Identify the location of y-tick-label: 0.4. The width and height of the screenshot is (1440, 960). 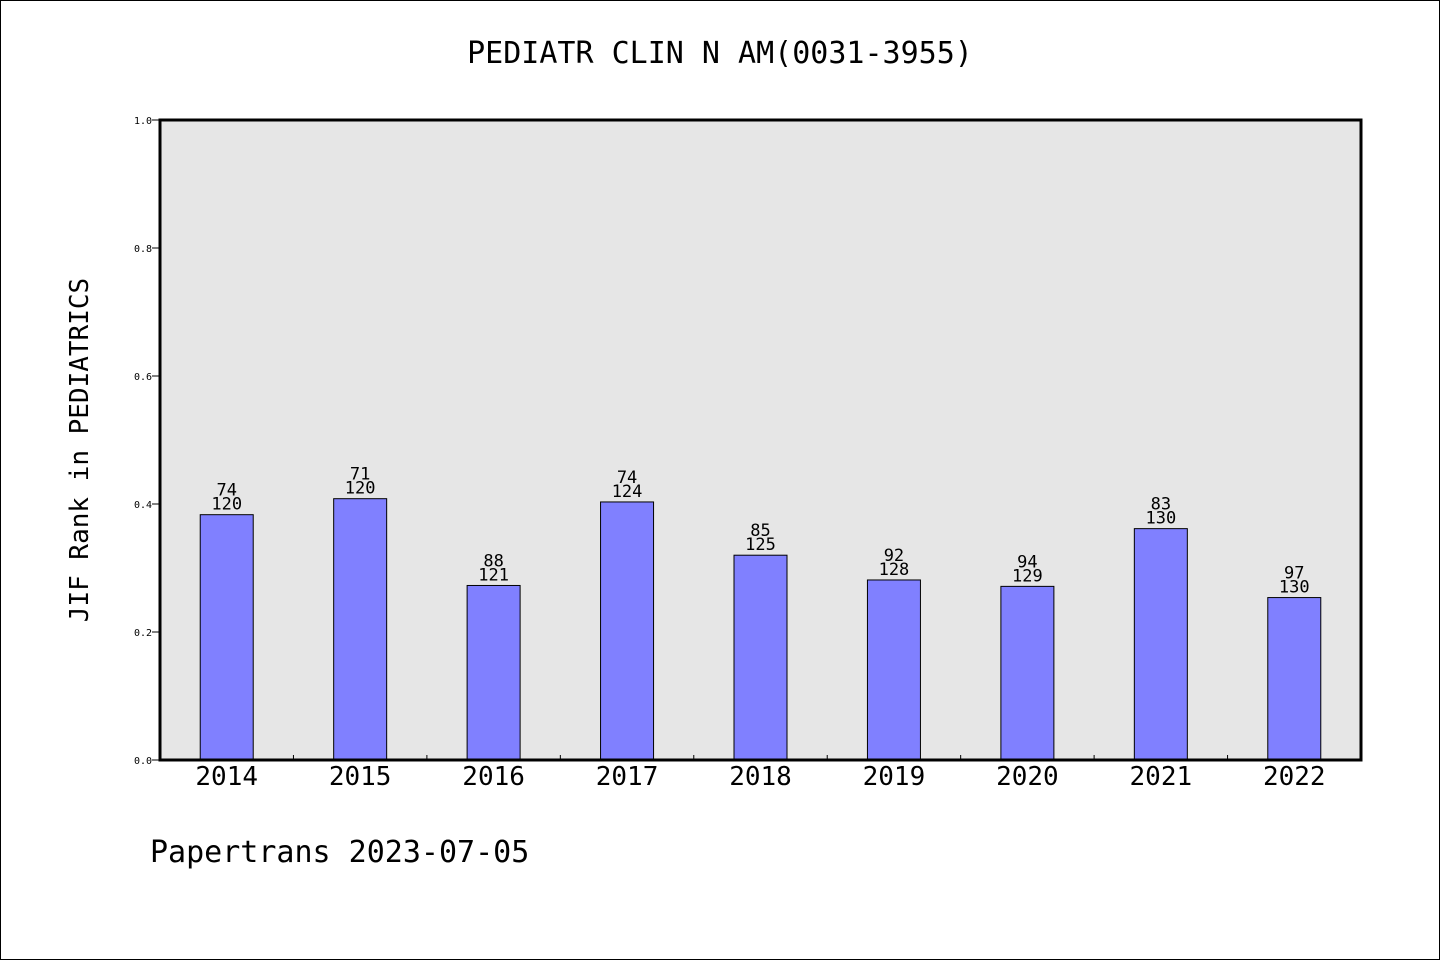
(143, 505).